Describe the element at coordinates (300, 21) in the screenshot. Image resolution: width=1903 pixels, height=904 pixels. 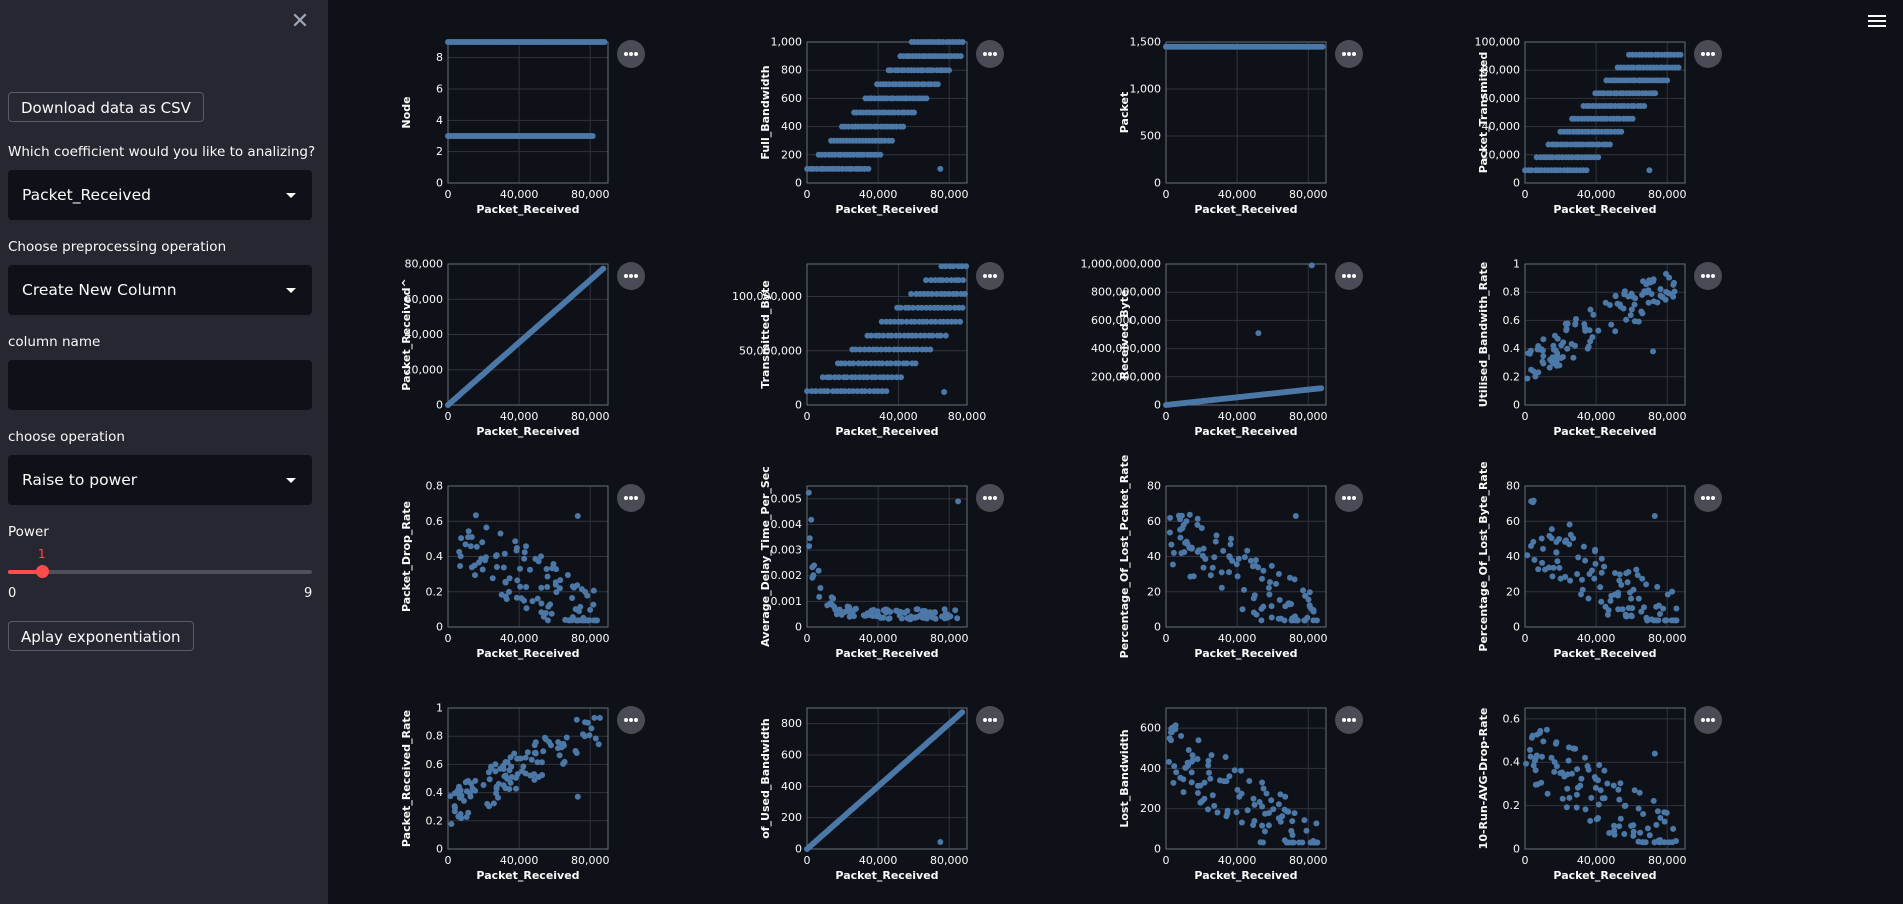
I see `close-icon: ✕` at that location.